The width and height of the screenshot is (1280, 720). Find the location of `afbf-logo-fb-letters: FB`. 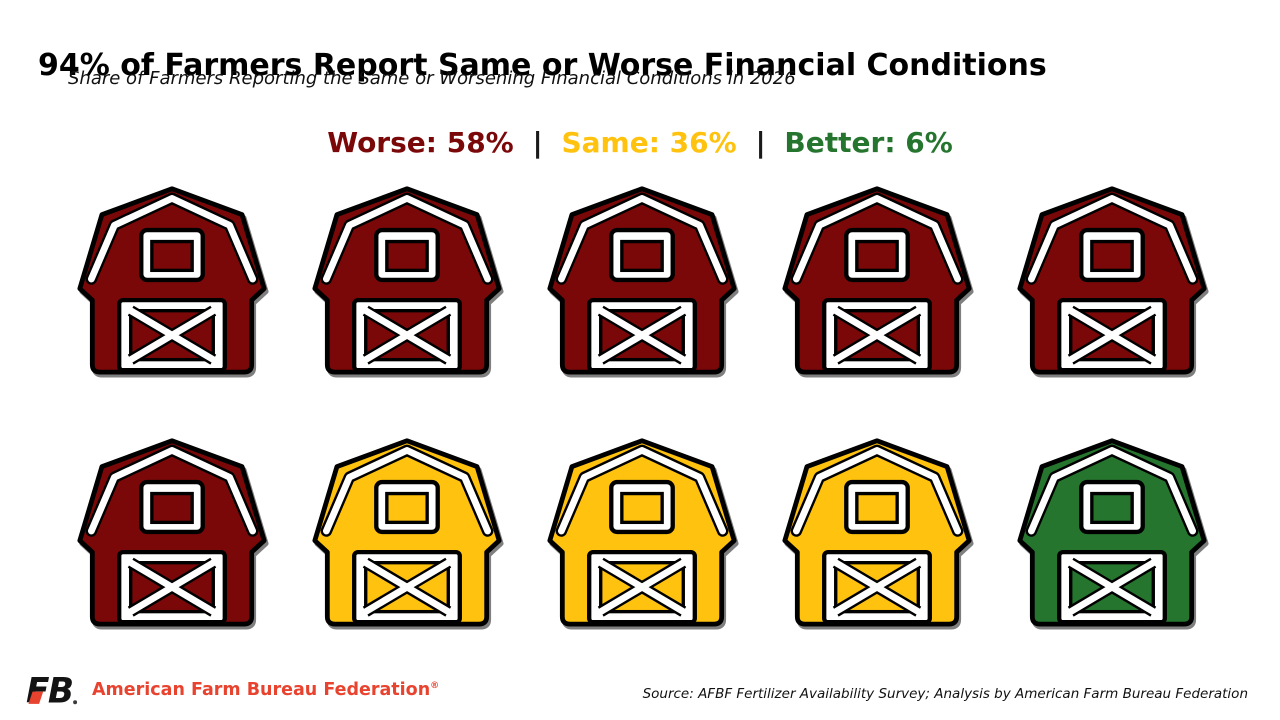

afbf-logo-fb-letters: FB is located at coordinates (49, 691).